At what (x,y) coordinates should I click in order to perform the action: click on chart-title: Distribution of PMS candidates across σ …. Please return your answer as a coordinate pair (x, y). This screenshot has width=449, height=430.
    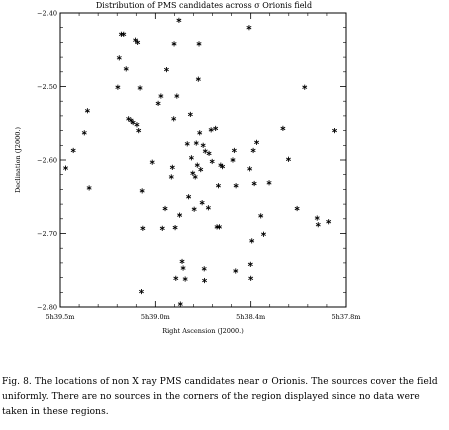
    Looking at the image, I should click on (204, 5).